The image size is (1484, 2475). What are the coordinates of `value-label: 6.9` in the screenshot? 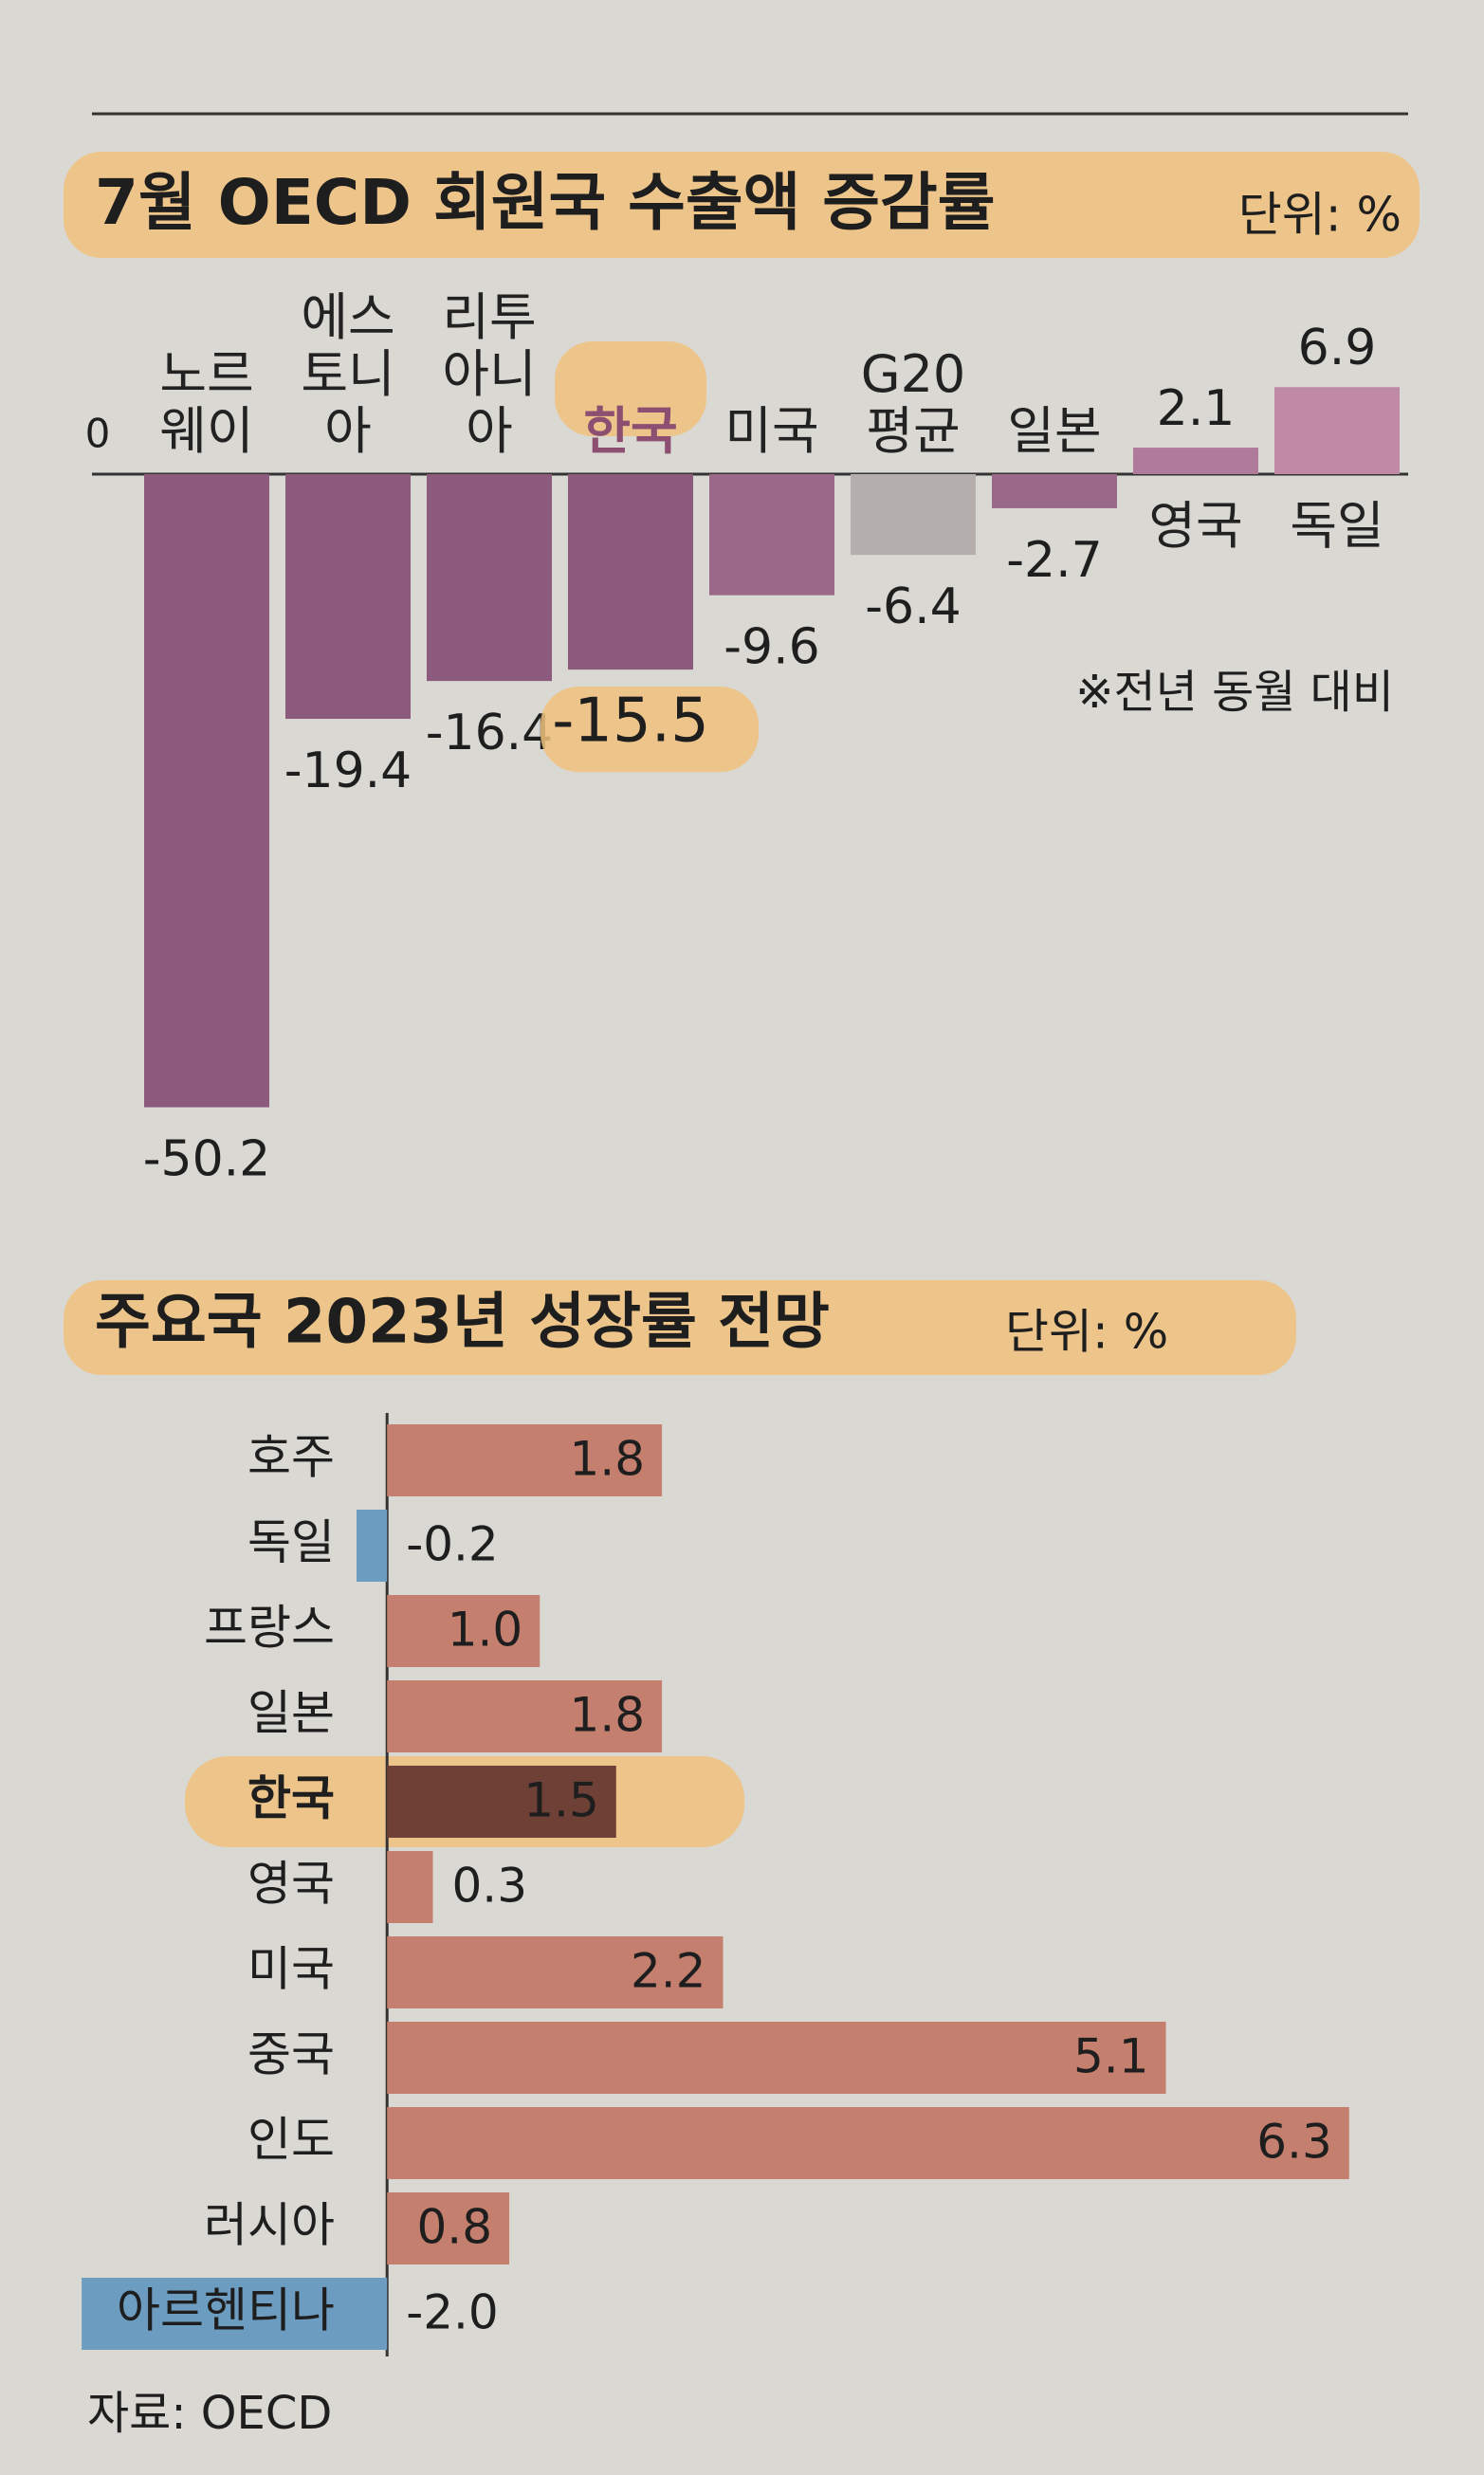 It's located at (1337, 348).